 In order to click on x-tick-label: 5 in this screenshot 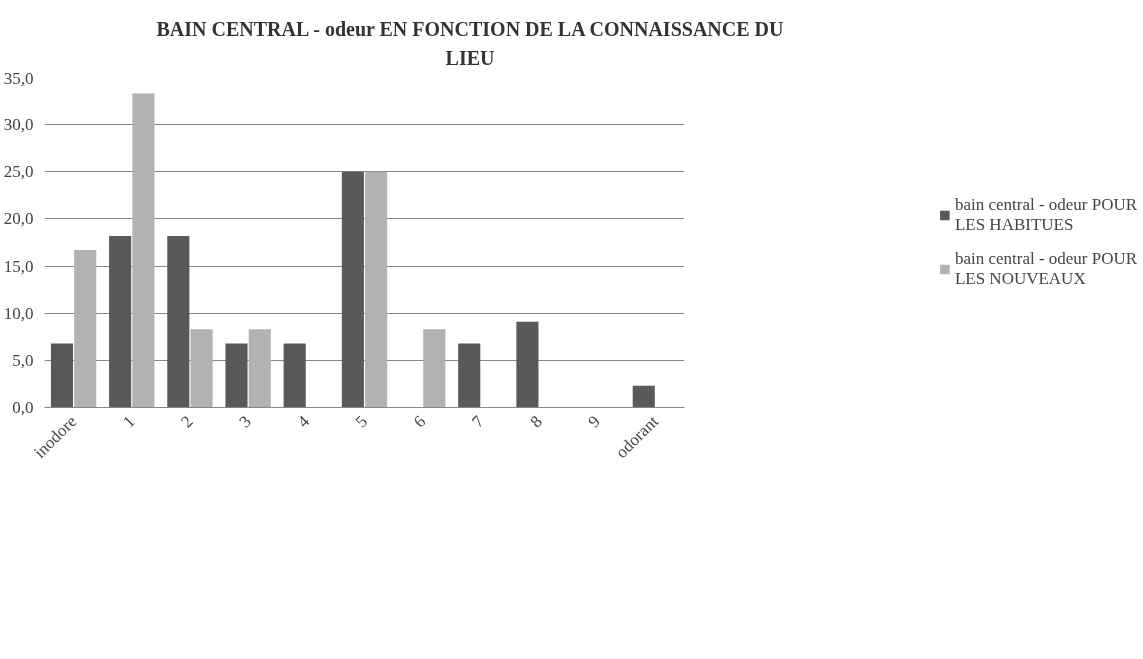, I will do `click(361, 421)`.